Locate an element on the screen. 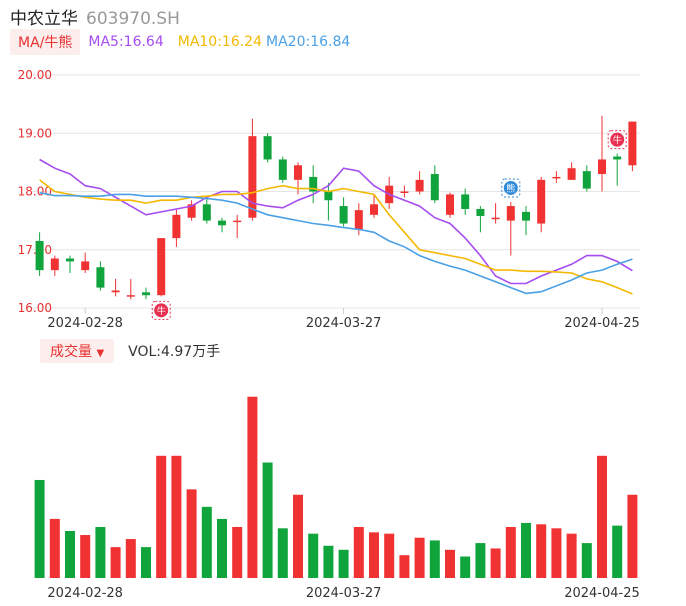 Image resolution: width=686 pixels, height=606 pixels. bull-icon-frame is located at coordinates (617, 140).